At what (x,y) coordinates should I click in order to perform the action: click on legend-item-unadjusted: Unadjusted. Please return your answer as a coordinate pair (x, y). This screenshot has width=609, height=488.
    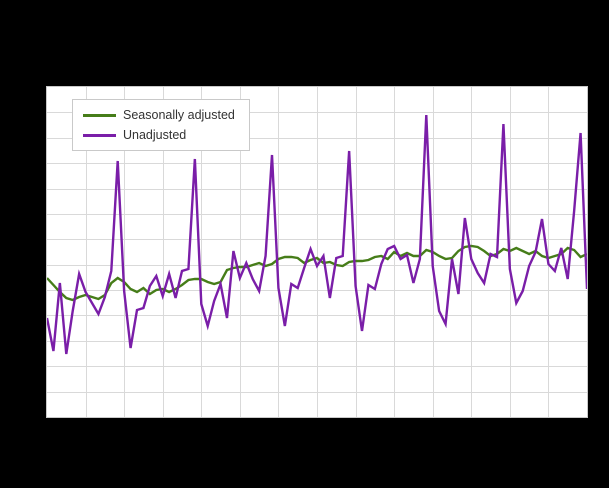
    Looking at the image, I should click on (159, 135).